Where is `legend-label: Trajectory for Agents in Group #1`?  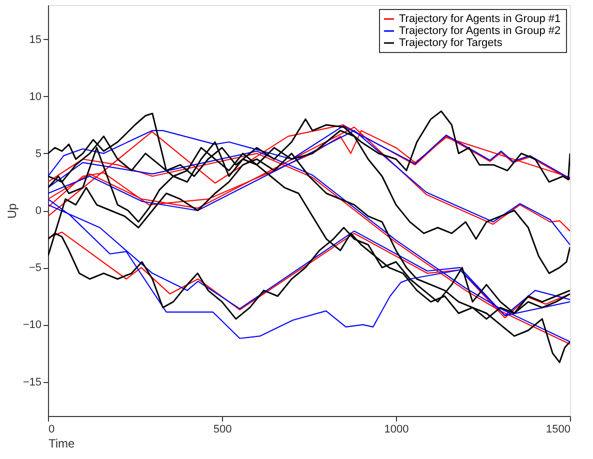 legend-label: Trajectory for Agents in Group #1 is located at coordinates (480, 19).